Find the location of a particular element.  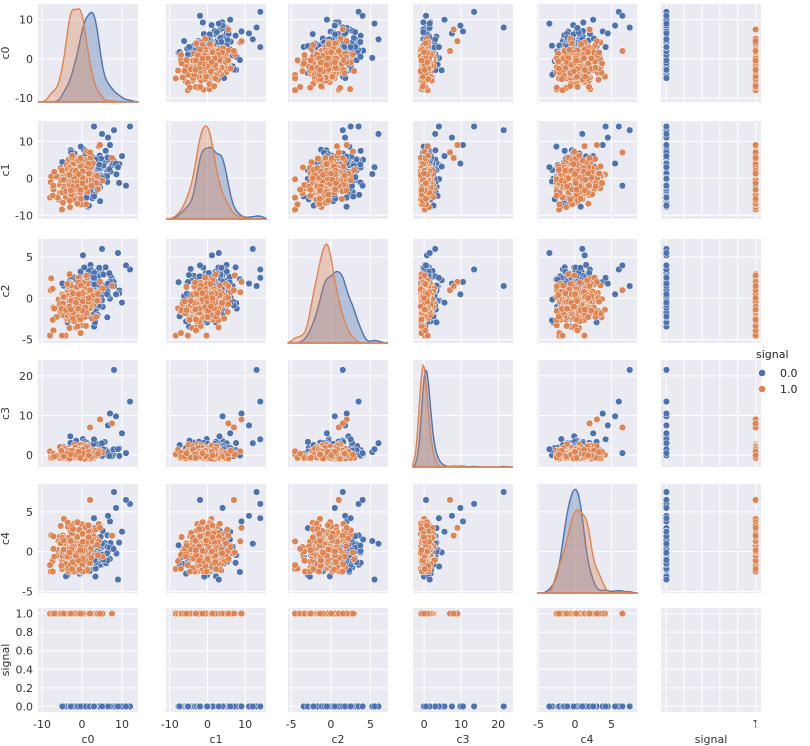

panel-c1-c4 is located at coordinates (587, 170).